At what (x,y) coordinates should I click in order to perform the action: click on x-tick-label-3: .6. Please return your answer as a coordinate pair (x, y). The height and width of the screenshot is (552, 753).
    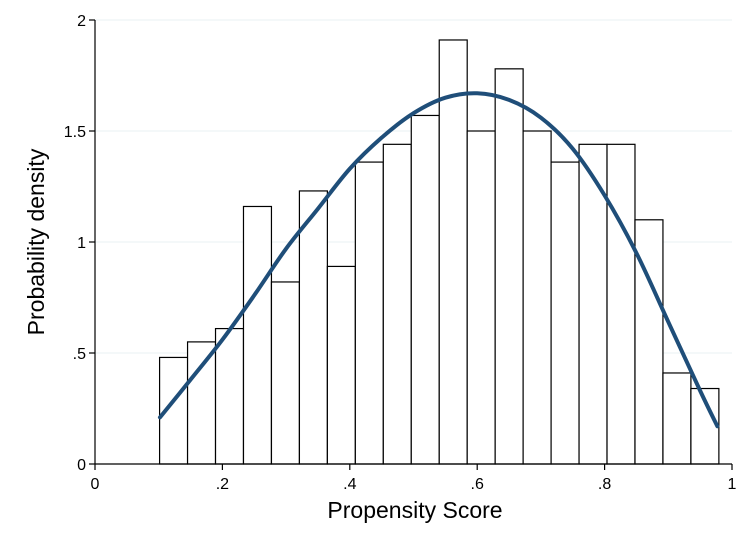
    Looking at the image, I should click on (477, 484).